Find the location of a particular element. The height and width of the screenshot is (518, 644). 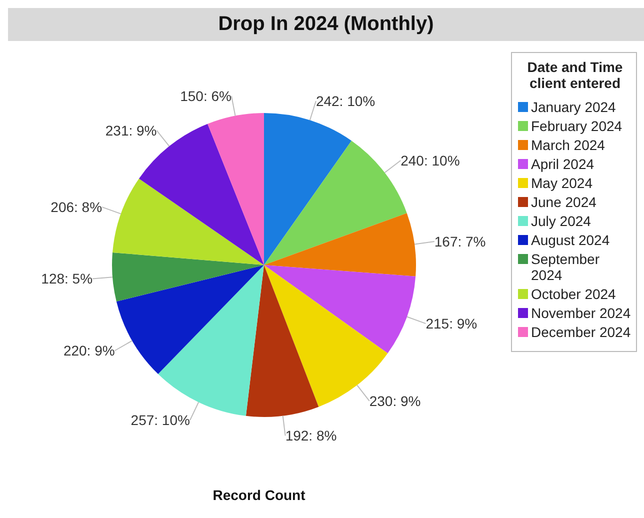

legend-title: Date and Time client entered is located at coordinates (575, 75).